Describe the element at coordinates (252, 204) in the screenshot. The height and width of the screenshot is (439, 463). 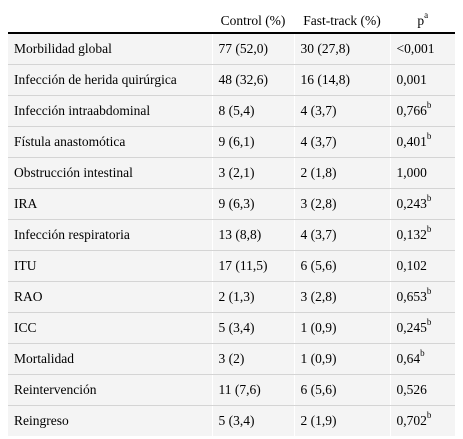
I see `control-value: 9 (6,3)` at that location.